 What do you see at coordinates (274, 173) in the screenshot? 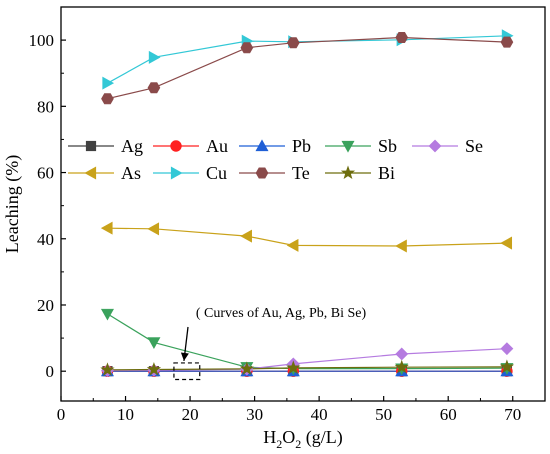
I see `legend-item-te: Te` at bounding box center [274, 173].